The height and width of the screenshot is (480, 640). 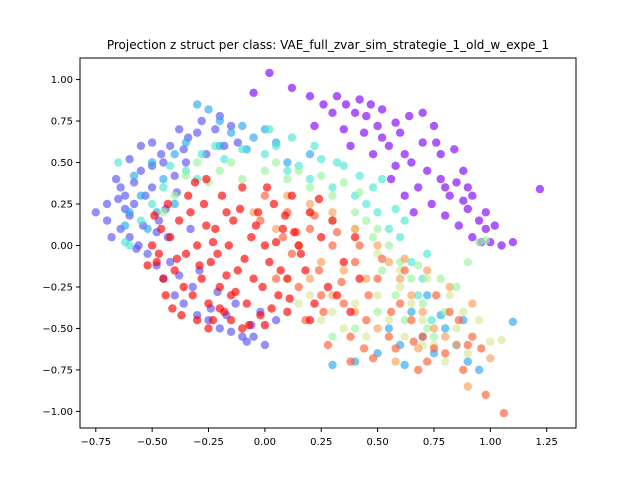 What do you see at coordinates (62, 246) in the screenshot?
I see `y-tick-label: 0.00` at bounding box center [62, 246].